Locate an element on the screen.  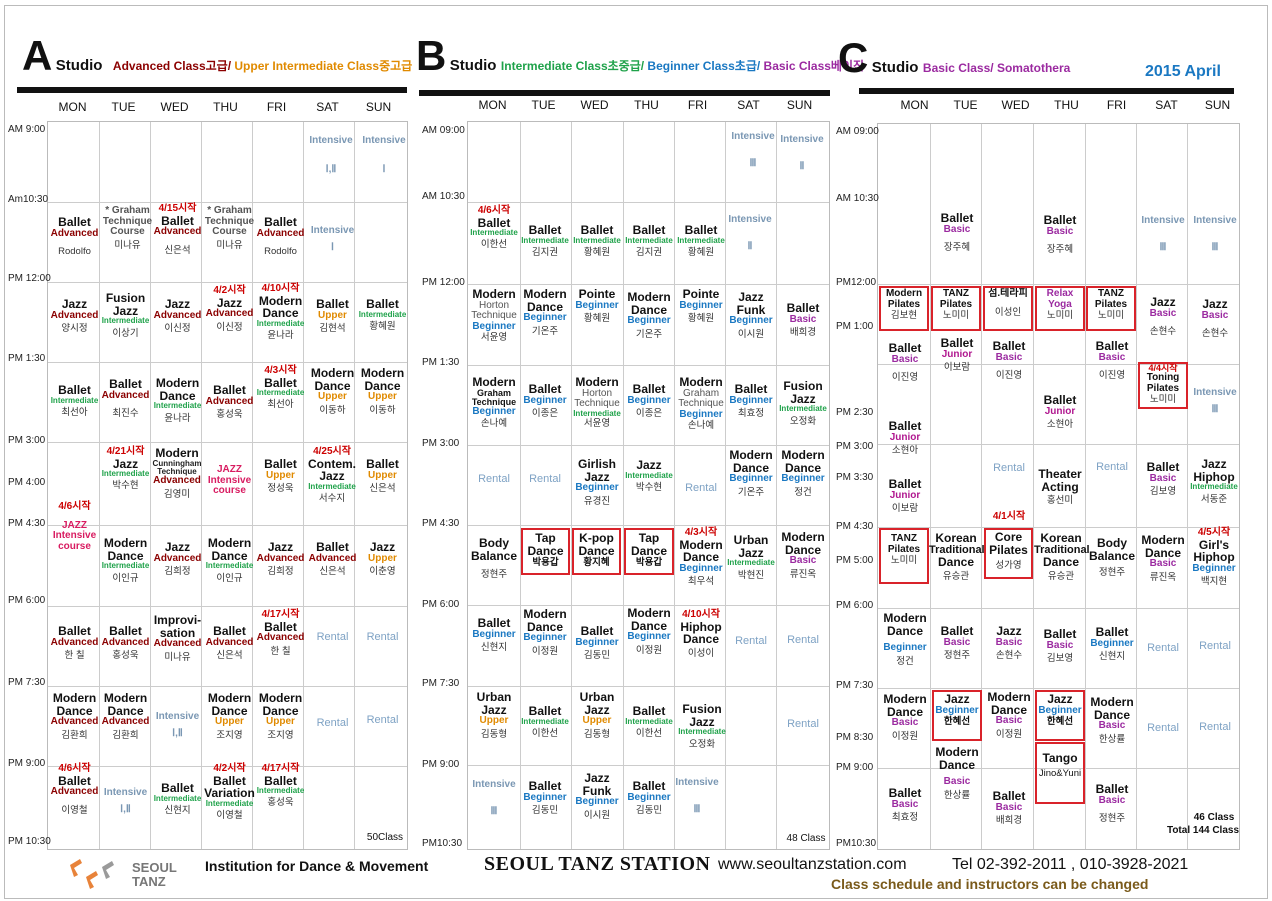
class-cell: Modern Cunningham Technique Advanced 김영미 is located at coordinates (177, 473).